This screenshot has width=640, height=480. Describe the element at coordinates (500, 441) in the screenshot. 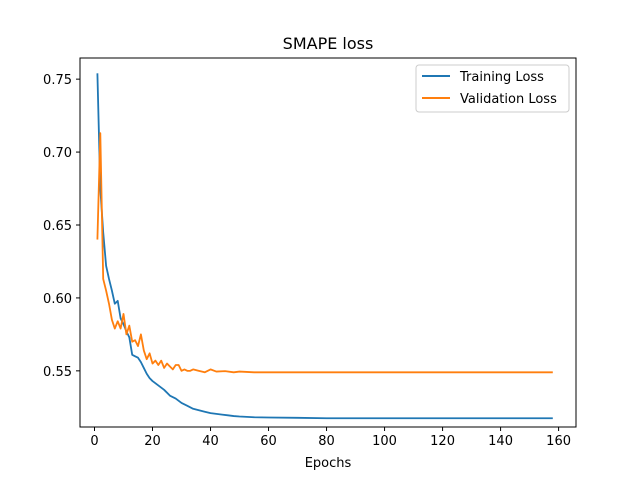

I see `x-tick-label: 140` at that location.